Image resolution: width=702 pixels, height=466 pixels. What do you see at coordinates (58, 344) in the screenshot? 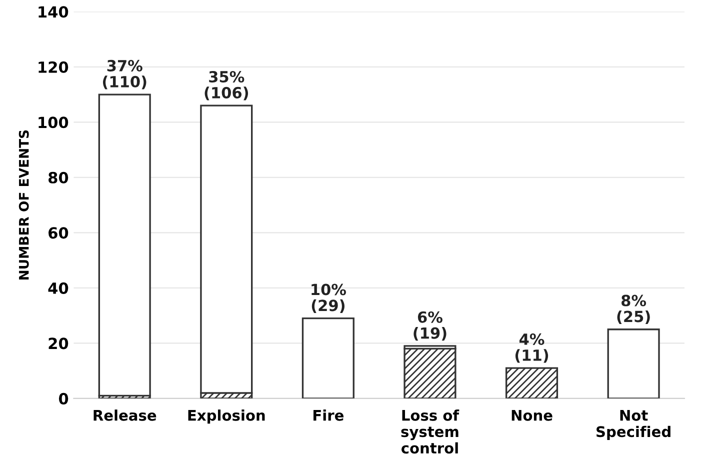
I see `y-tick-label: 20` at bounding box center [58, 344].